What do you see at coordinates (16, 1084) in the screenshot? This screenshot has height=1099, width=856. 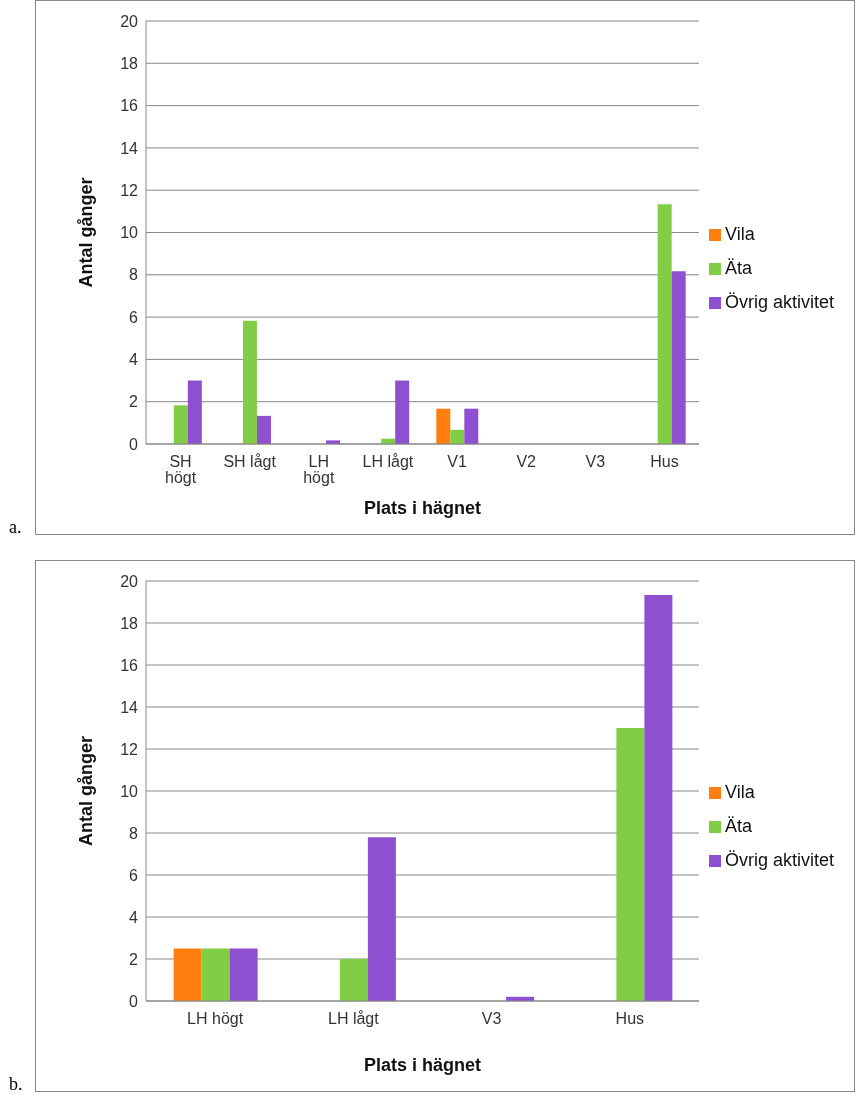 I see `text: b.` at bounding box center [16, 1084].